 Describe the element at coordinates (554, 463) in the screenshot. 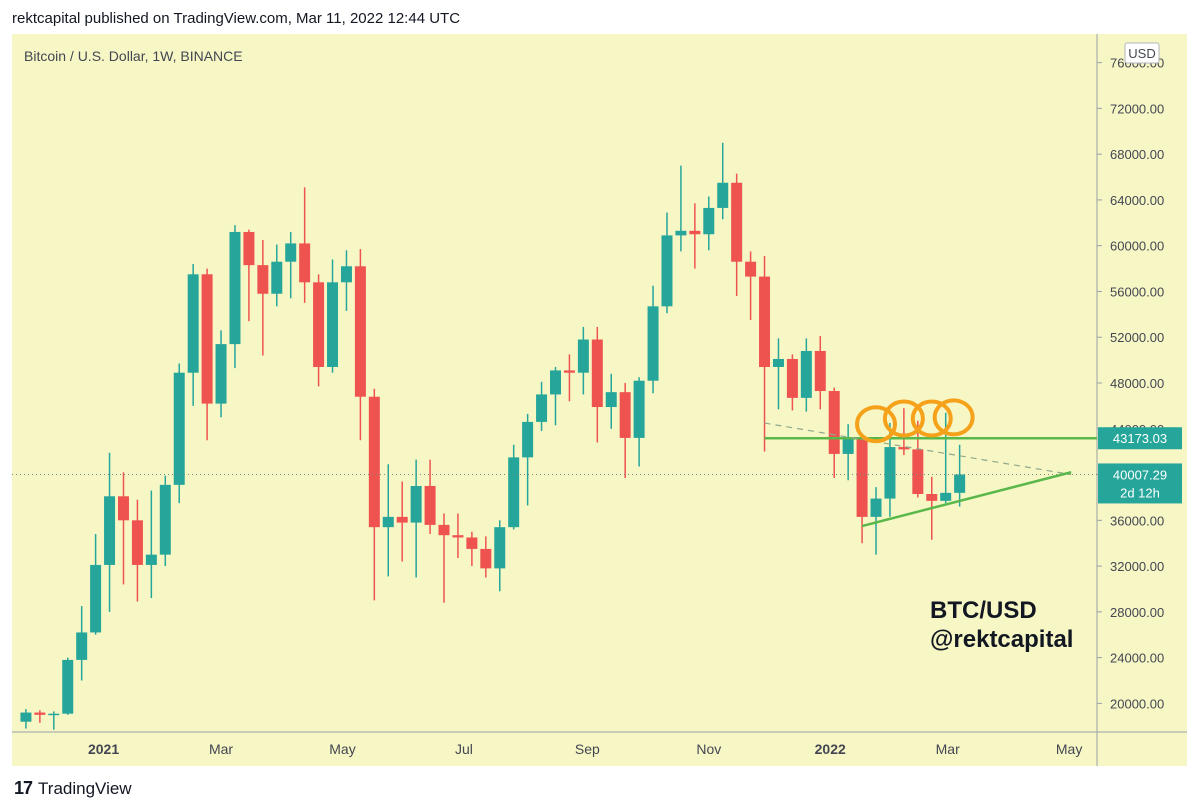

I see `lines-layer` at that location.